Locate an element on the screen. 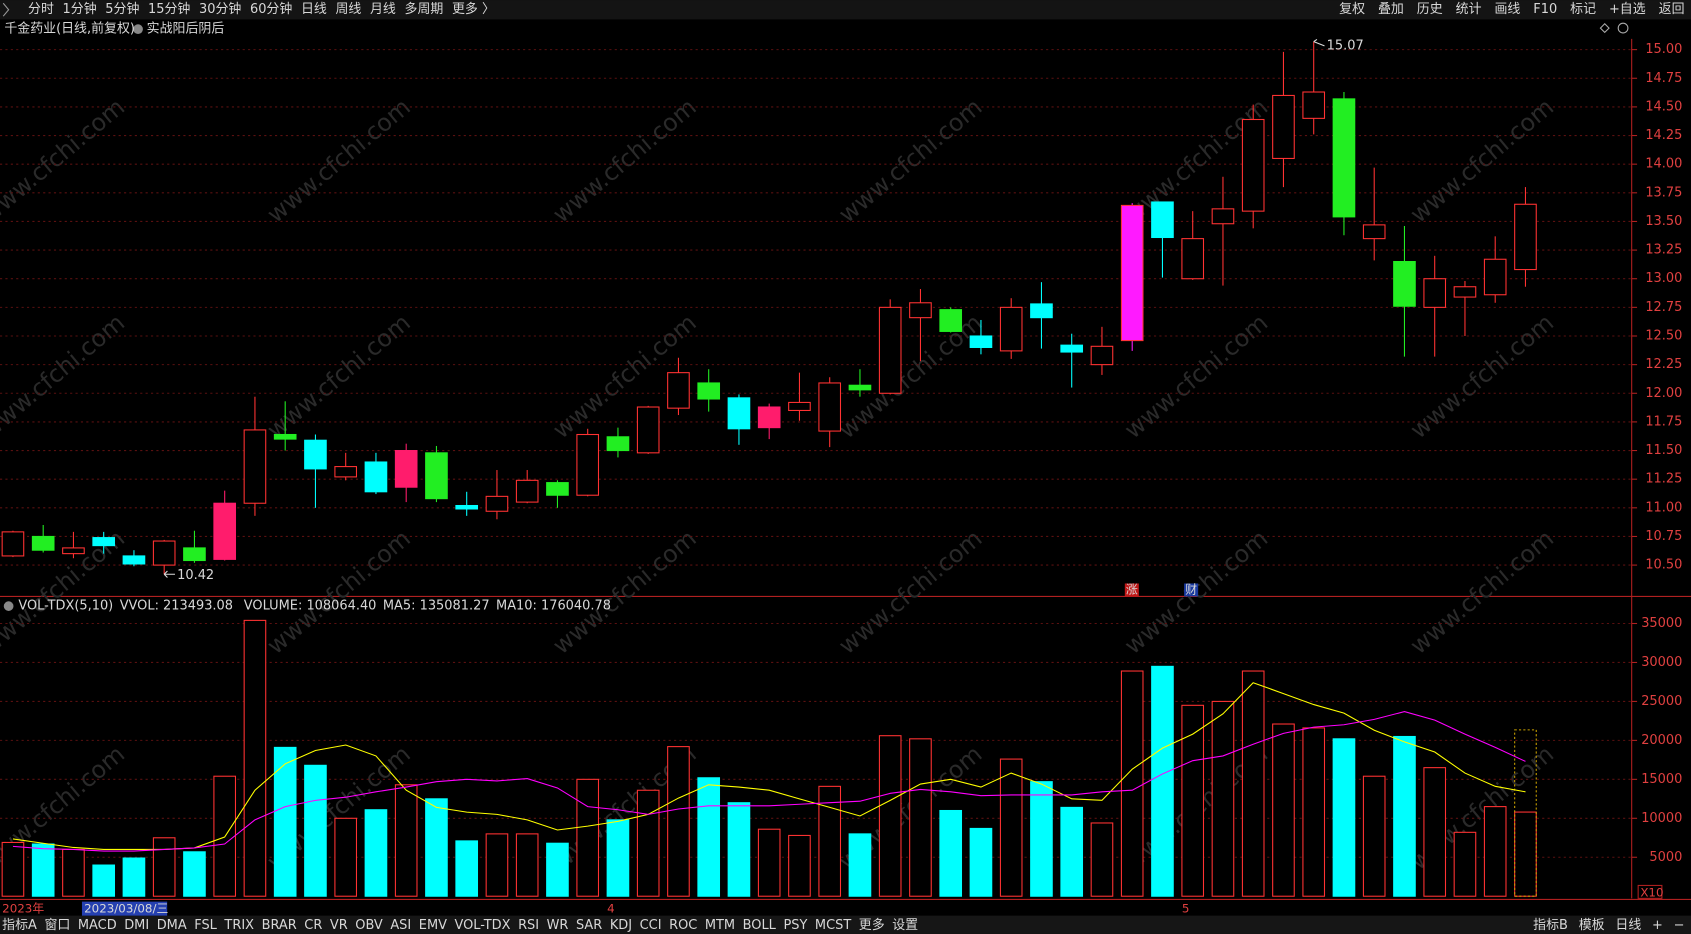  tab: WR is located at coordinates (558, 925).